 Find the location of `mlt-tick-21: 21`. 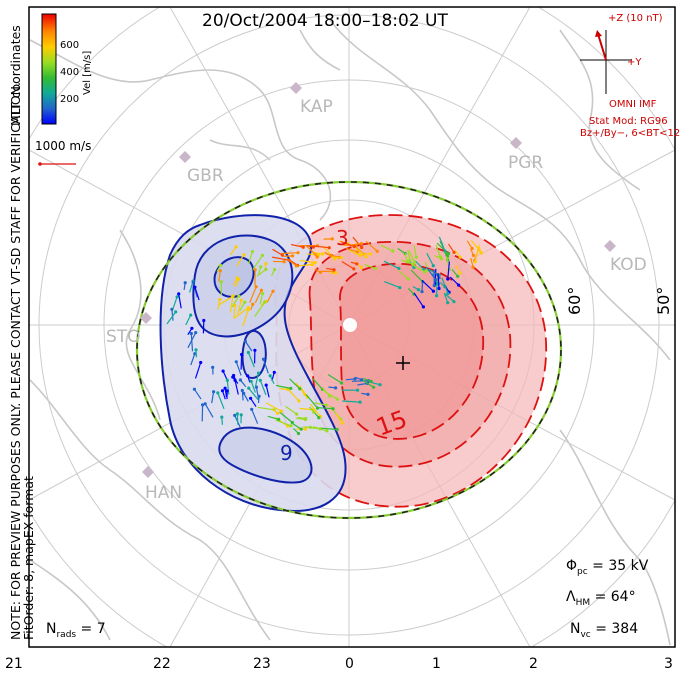

mlt-tick-21: 21 is located at coordinates (14, 664).